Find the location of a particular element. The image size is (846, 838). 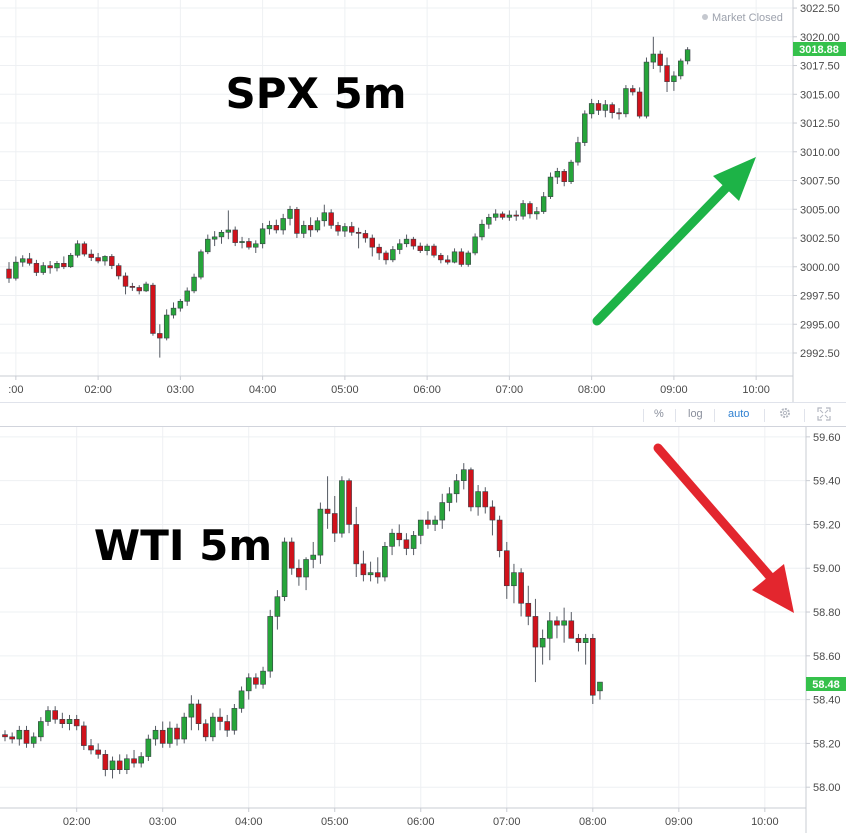

log-scale-button: log is located at coordinates (695, 414).